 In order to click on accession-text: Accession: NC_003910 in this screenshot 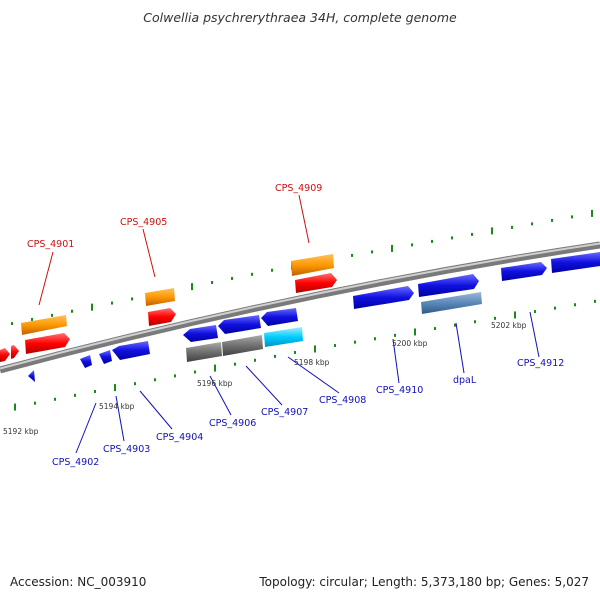, I will do `click(78, 582)`.